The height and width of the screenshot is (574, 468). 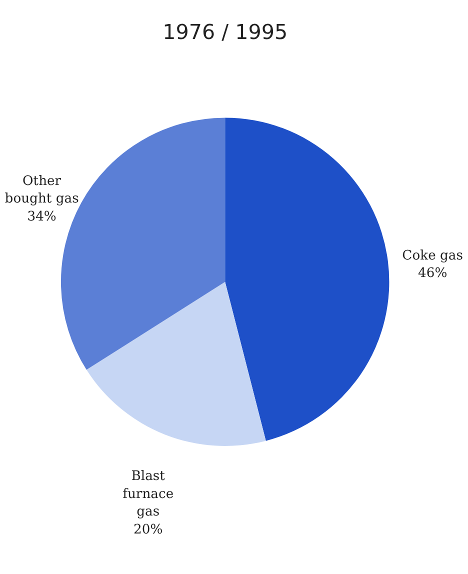 I want to click on data-label: 20%, so click(x=148, y=530).